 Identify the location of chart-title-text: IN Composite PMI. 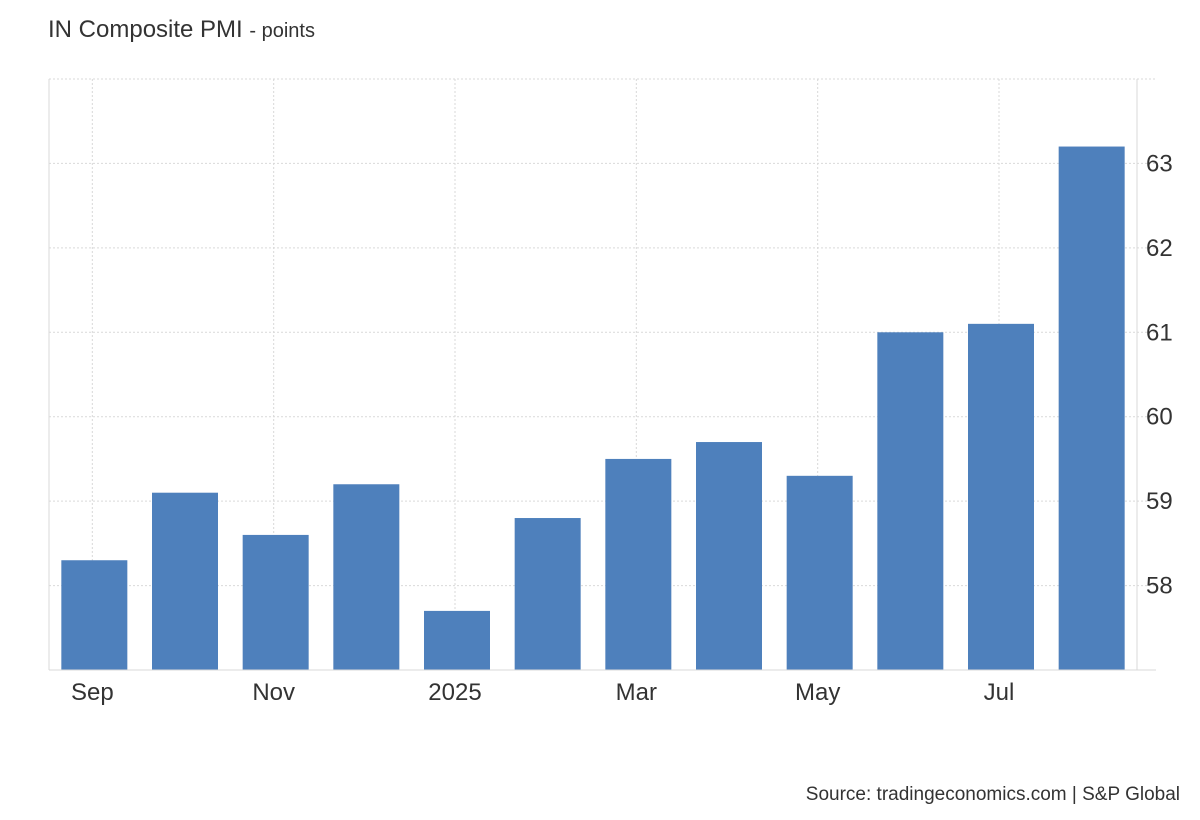
(145, 29).